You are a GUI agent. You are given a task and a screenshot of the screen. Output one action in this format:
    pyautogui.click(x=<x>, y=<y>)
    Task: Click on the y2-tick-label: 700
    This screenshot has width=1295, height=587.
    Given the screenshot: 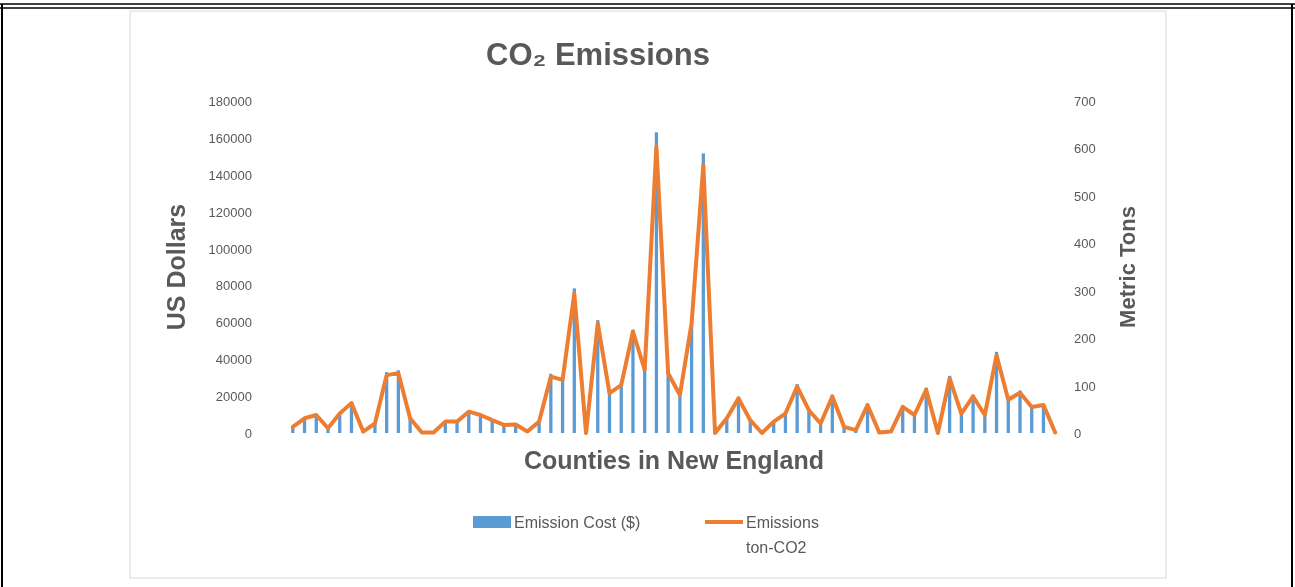 What is the action you would take?
    pyautogui.click(x=1085, y=101)
    